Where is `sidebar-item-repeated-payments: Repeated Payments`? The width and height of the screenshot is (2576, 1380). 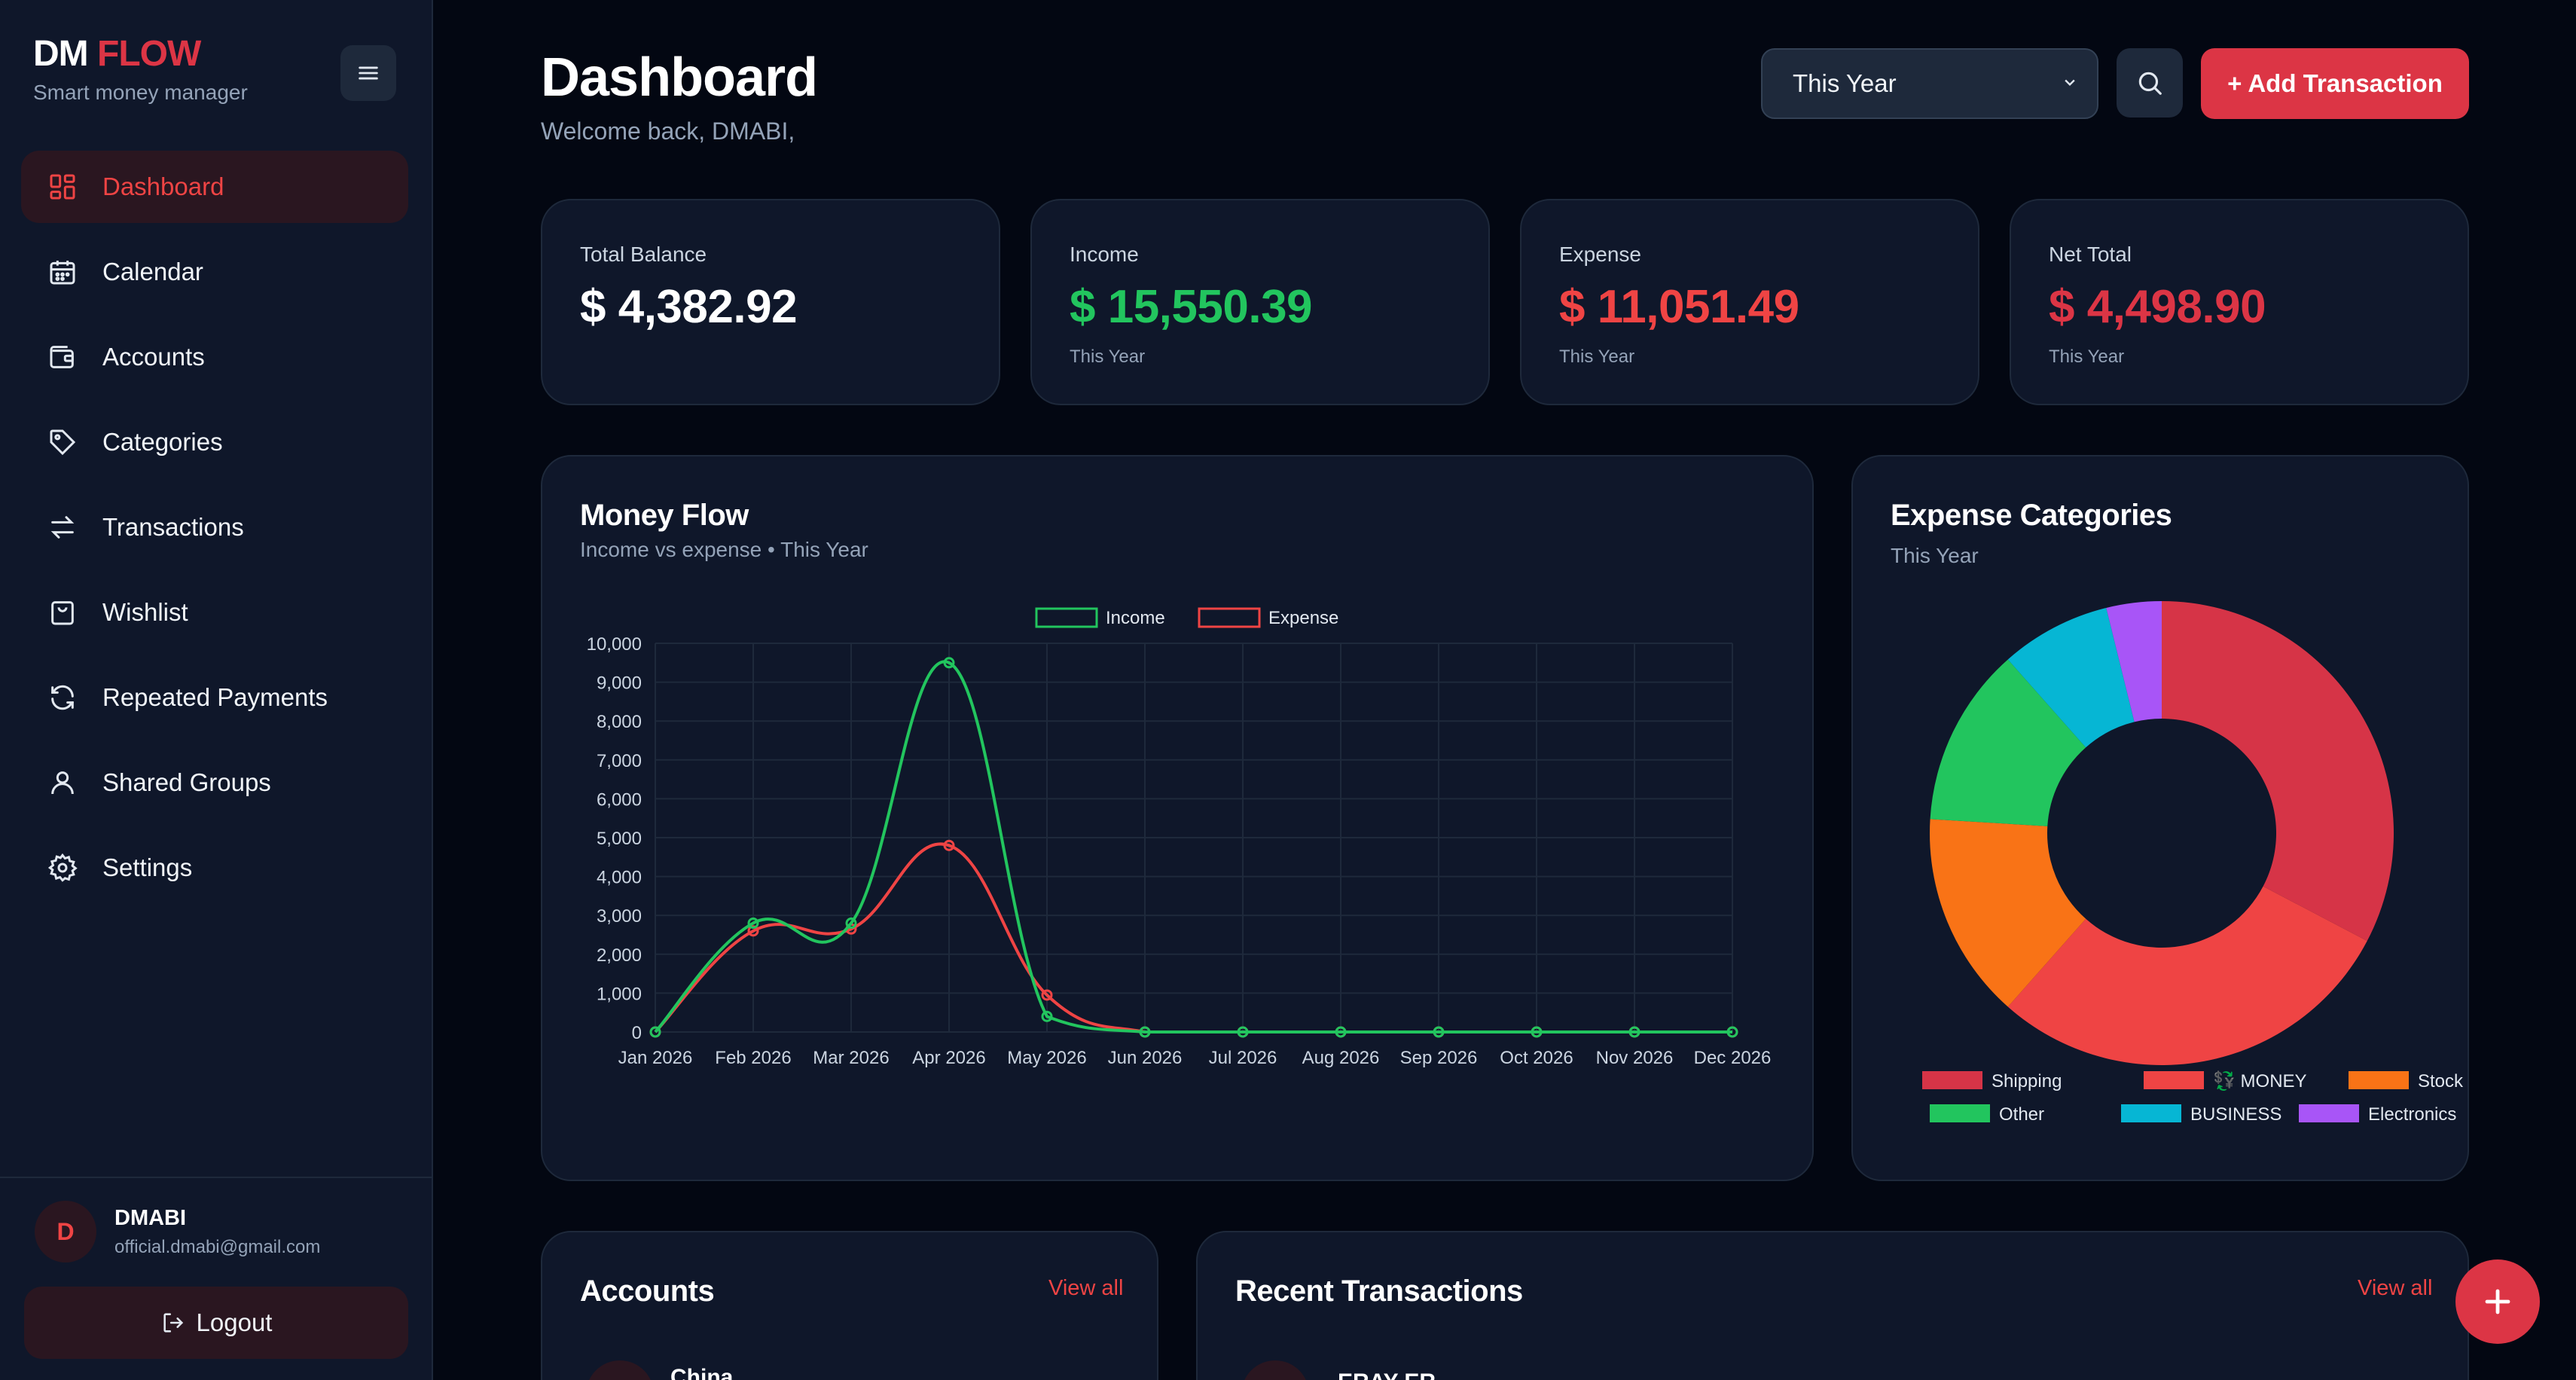
sidebar-item-repeated-payments: Repeated Payments is located at coordinates (215, 698).